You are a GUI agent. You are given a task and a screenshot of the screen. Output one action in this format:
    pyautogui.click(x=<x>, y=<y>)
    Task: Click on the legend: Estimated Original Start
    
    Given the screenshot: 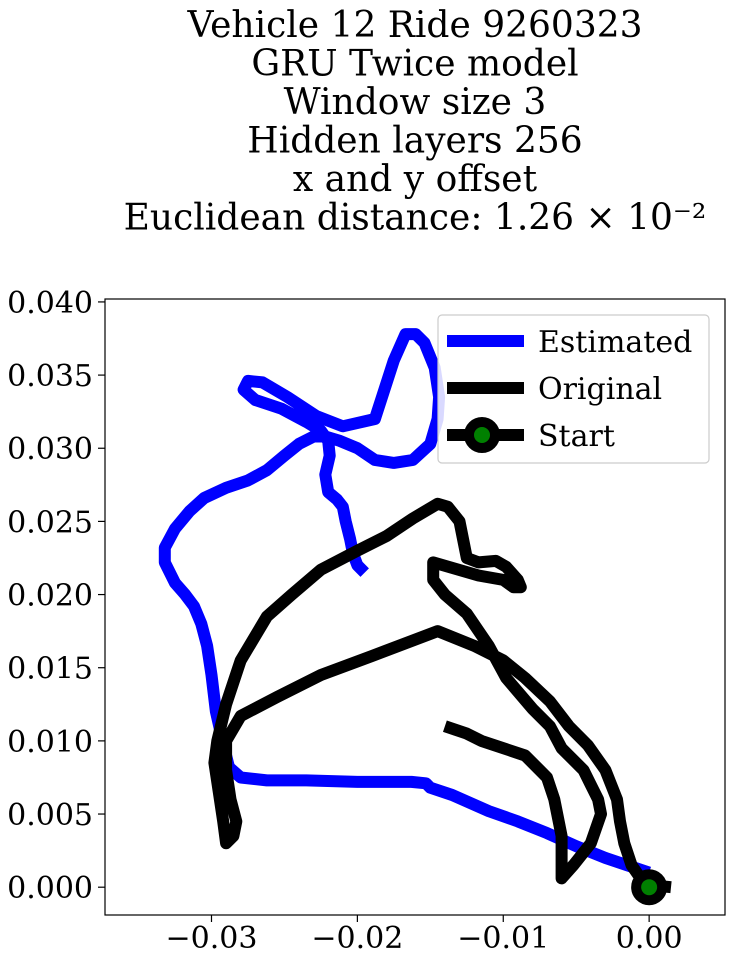 What is the action you would take?
    pyautogui.click(x=573, y=389)
    